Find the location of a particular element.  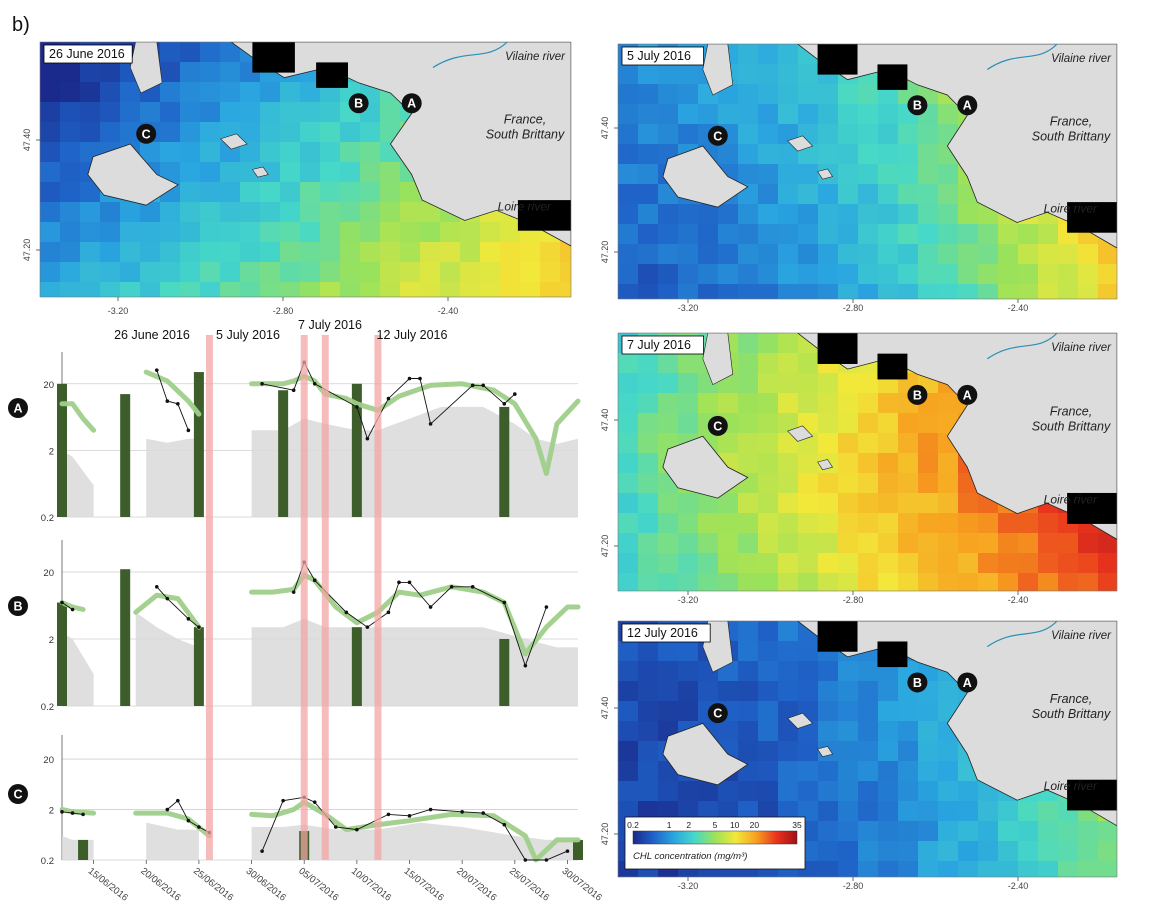

map-x-tick-label: -2.40 is located at coordinates (1018, 886).